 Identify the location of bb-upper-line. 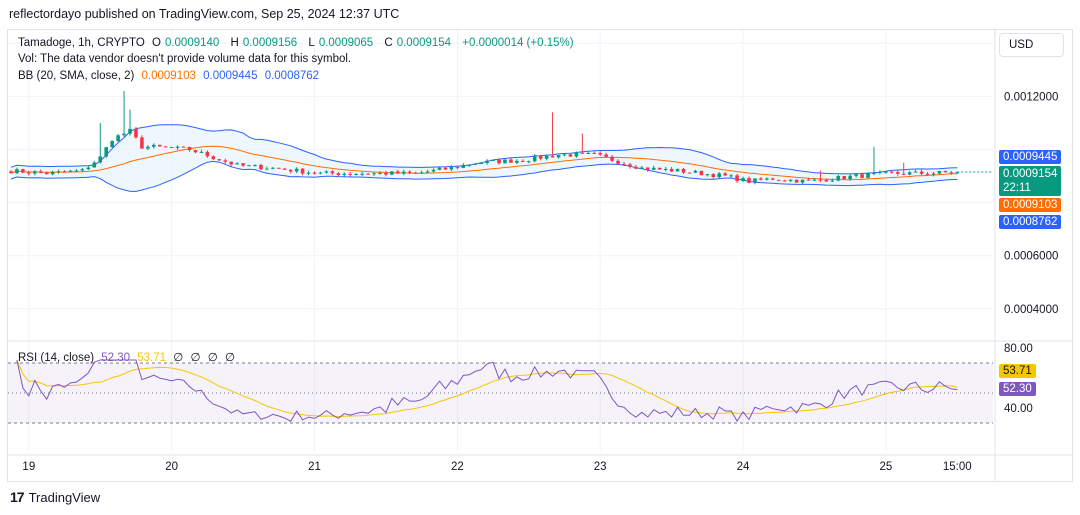
(484, 149).